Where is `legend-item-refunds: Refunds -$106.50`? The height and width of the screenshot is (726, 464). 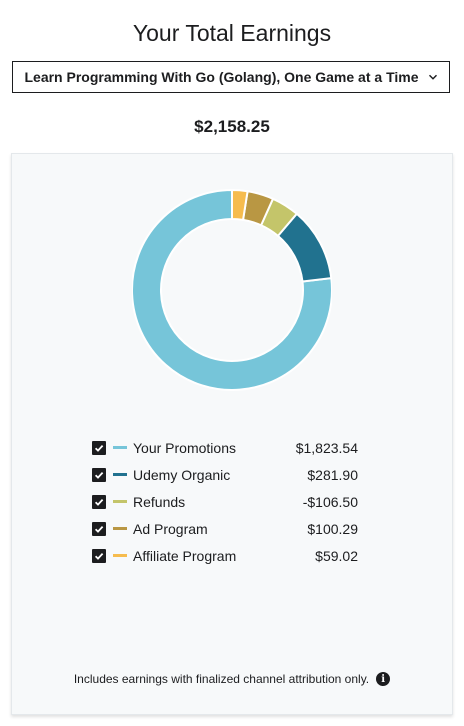 legend-item-refunds: Refunds -$106.50 is located at coordinates (225, 501).